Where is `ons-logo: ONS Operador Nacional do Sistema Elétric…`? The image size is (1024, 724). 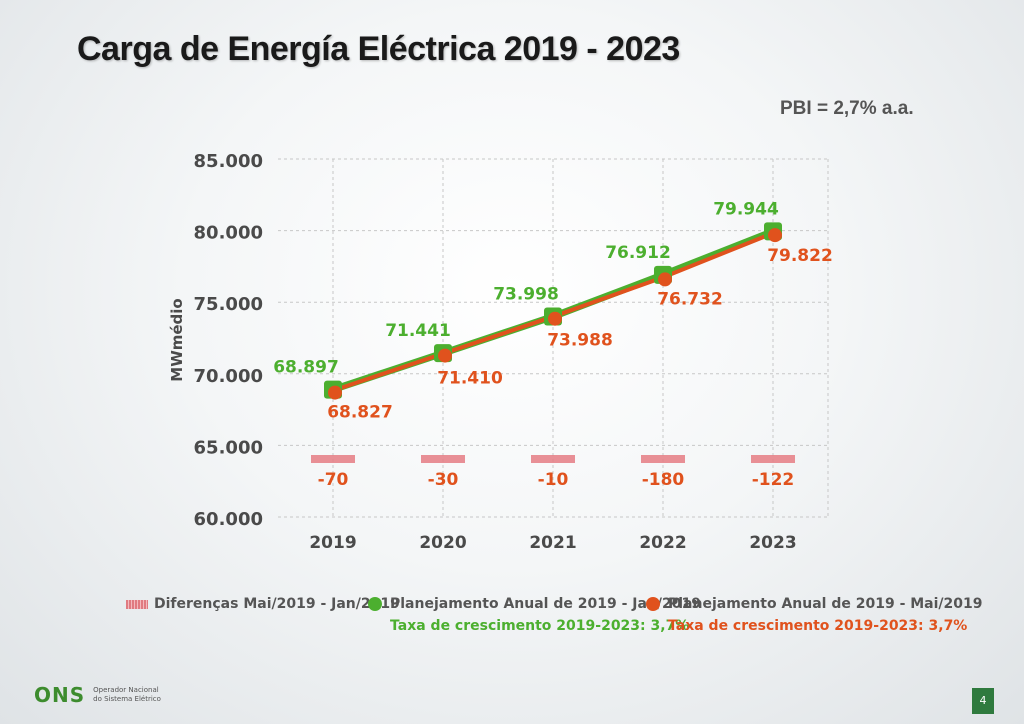 ons-logo: ONS Operador Nacional do Sistema Elétric… is located at coordinates (97, 695).